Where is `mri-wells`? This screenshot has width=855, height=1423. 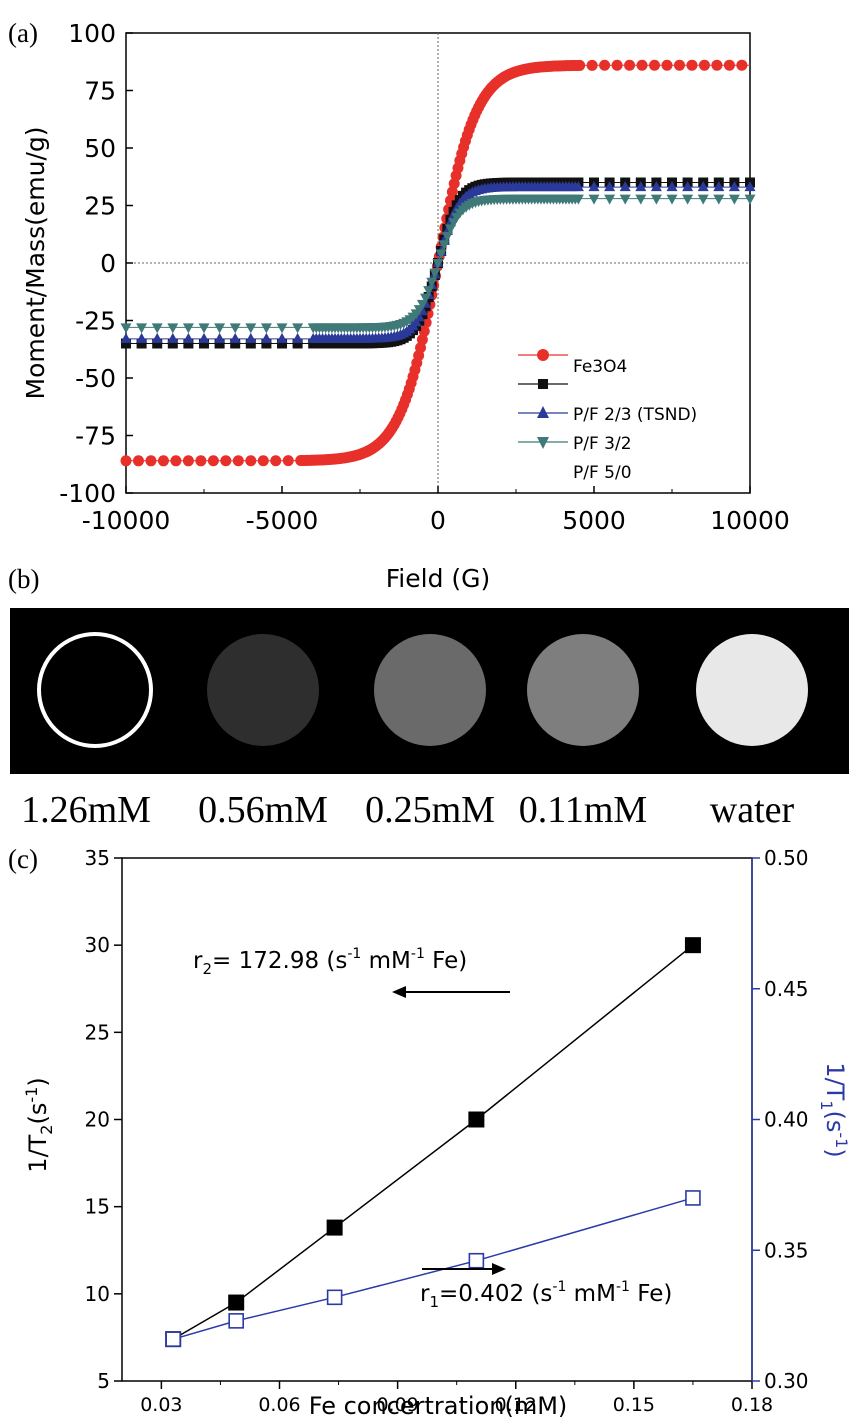
mri-wells is located at coordinates (422, 690).